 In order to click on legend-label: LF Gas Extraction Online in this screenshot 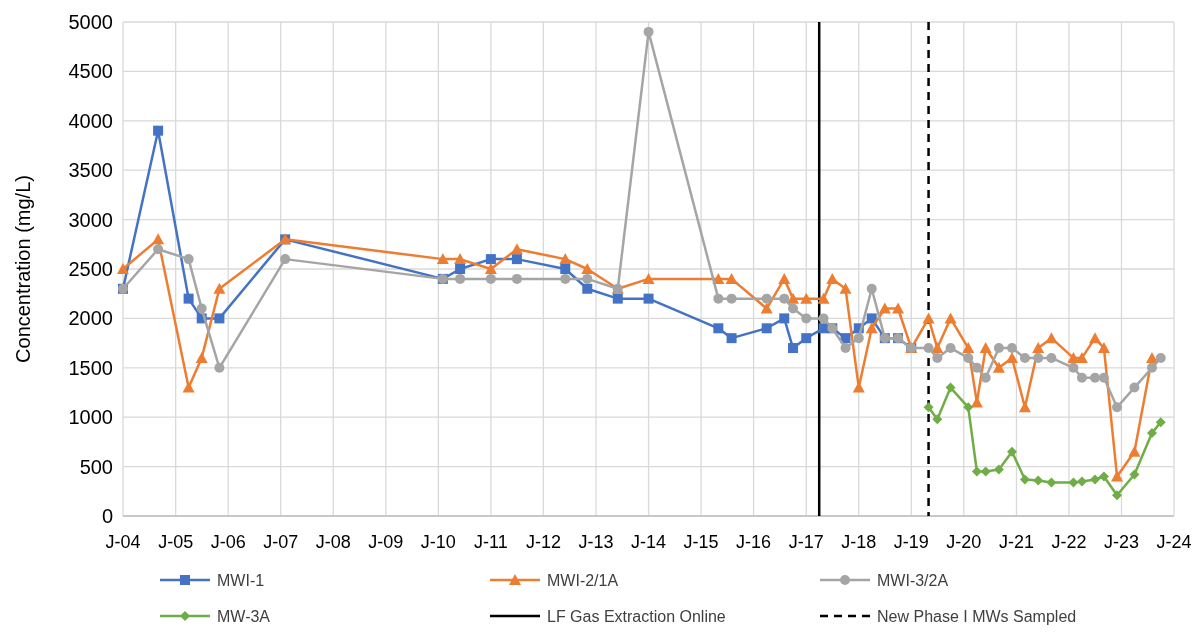, I will do `click(636, 616)`.